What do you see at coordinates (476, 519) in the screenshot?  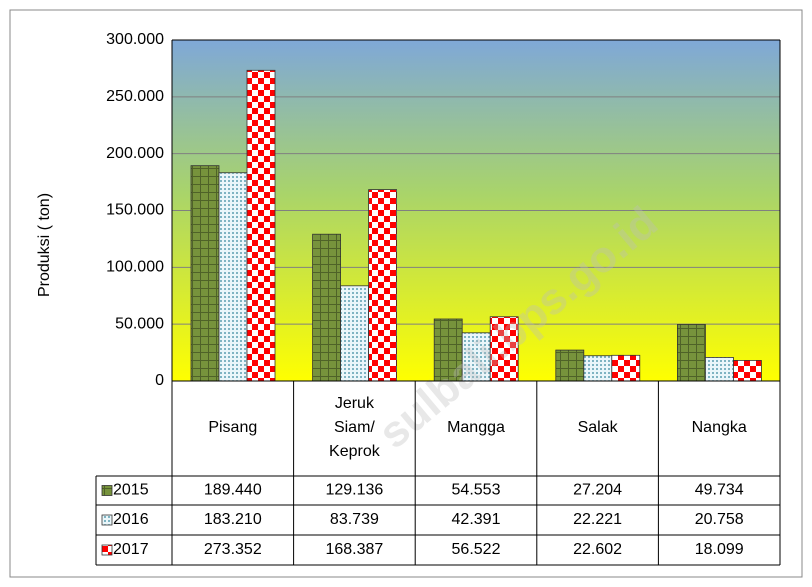 I see `data-label: 42.391` at bounding box center [476, 519].